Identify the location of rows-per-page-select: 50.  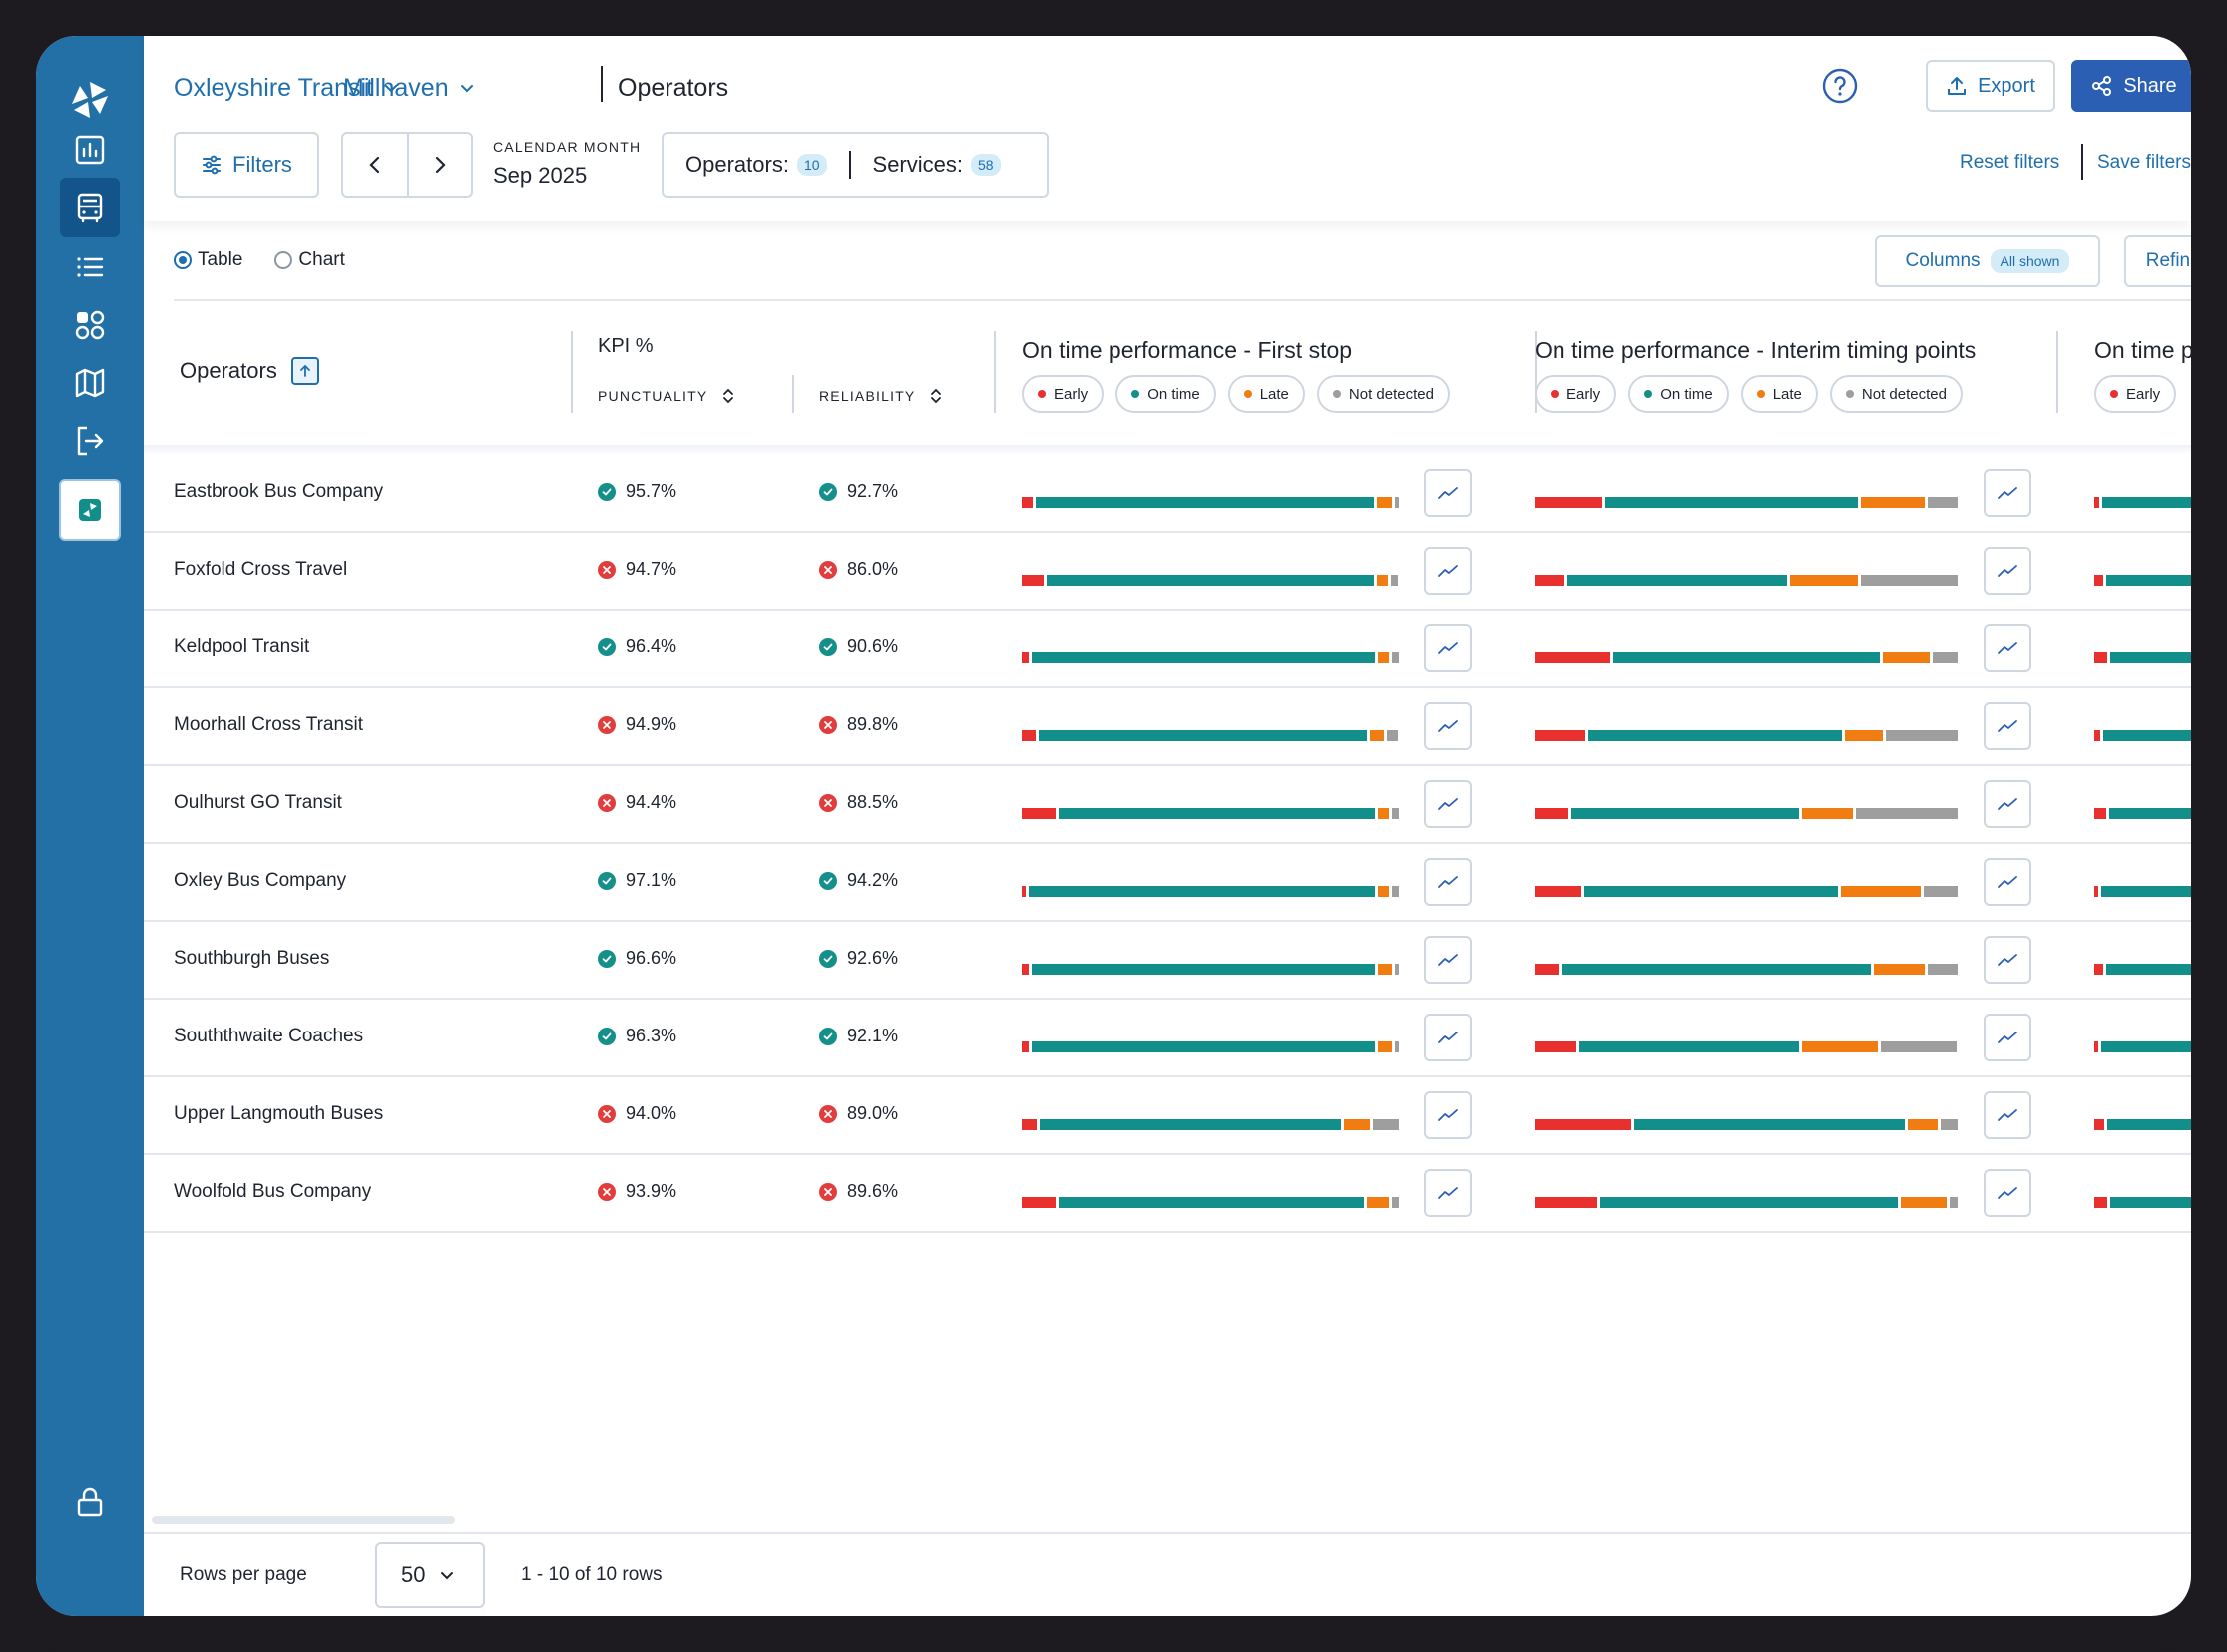
(430, 1575).